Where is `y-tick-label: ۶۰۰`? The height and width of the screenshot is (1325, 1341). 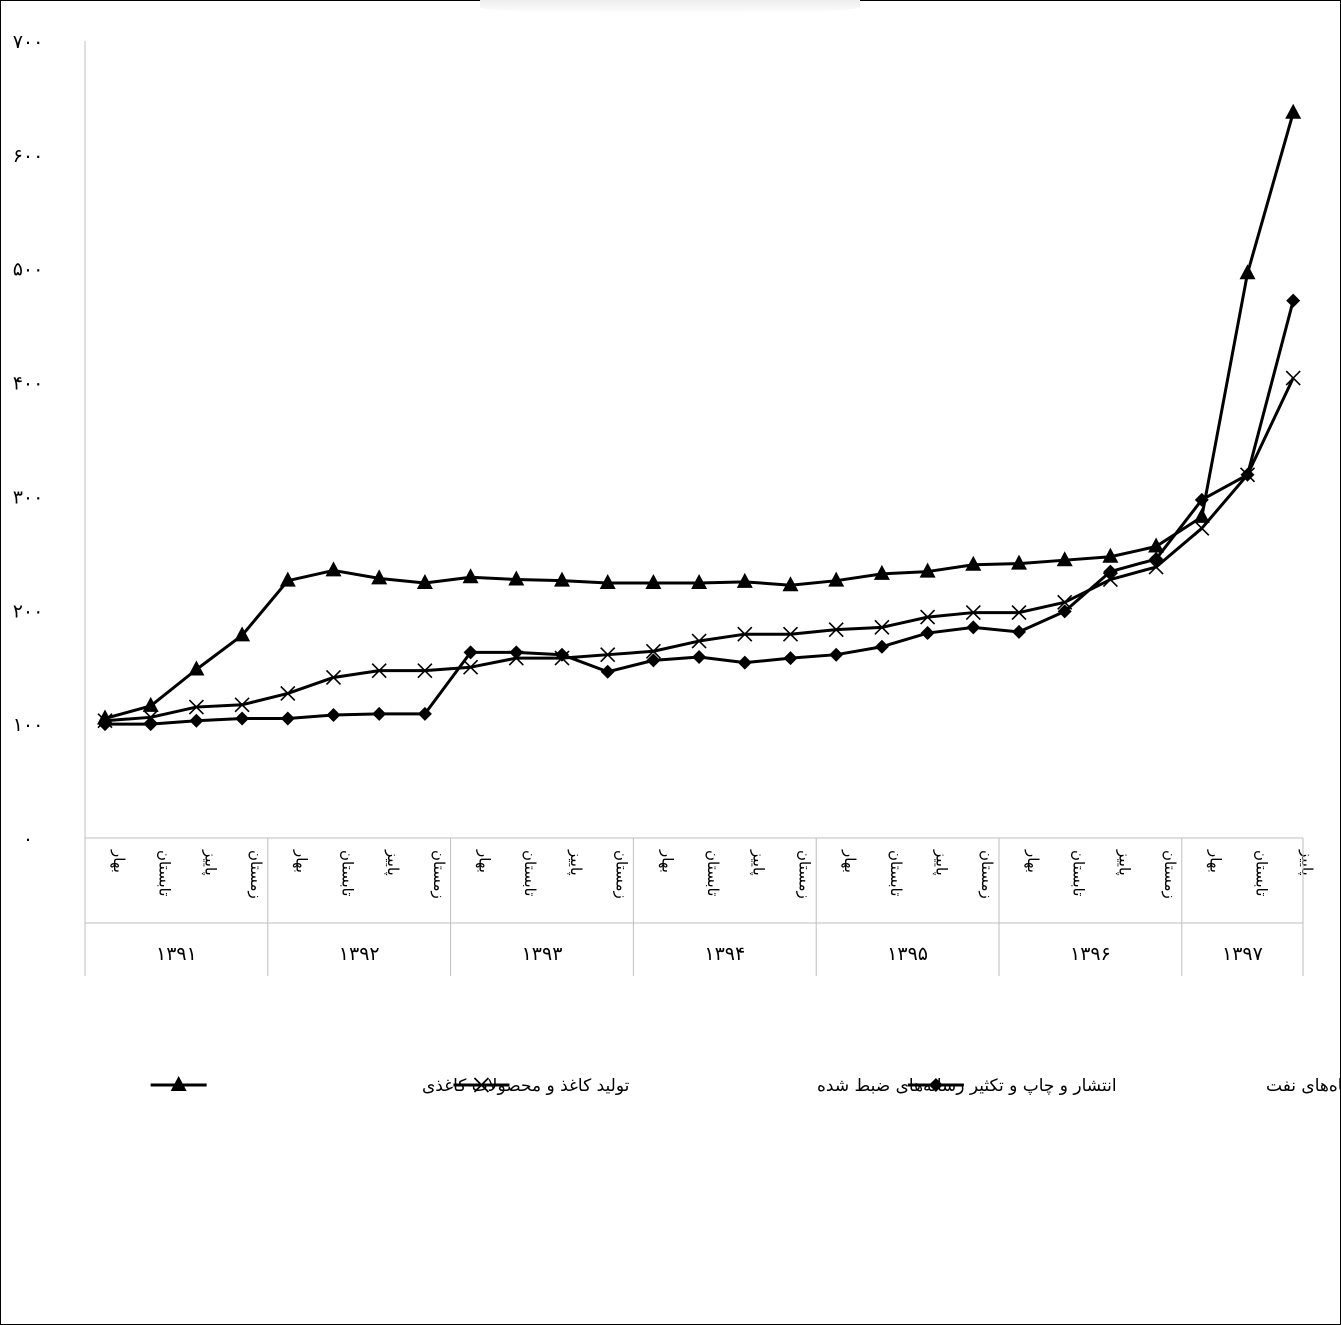
y-tick-label: ۶۰۰ is located at coordinates (28, 156).